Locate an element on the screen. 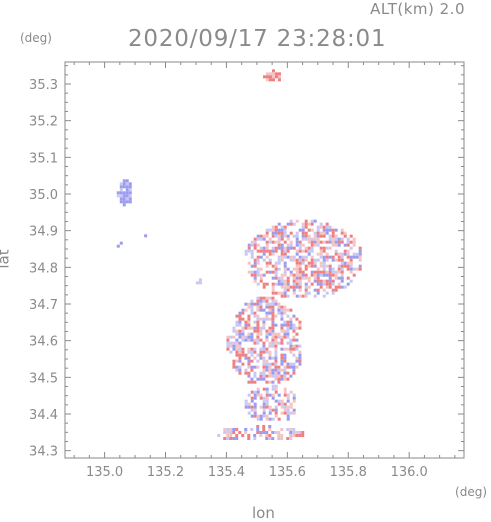 The height and width of the screenshot is (522, 491). y-tick-label: 34.3 is located at coordinates (43, 452).